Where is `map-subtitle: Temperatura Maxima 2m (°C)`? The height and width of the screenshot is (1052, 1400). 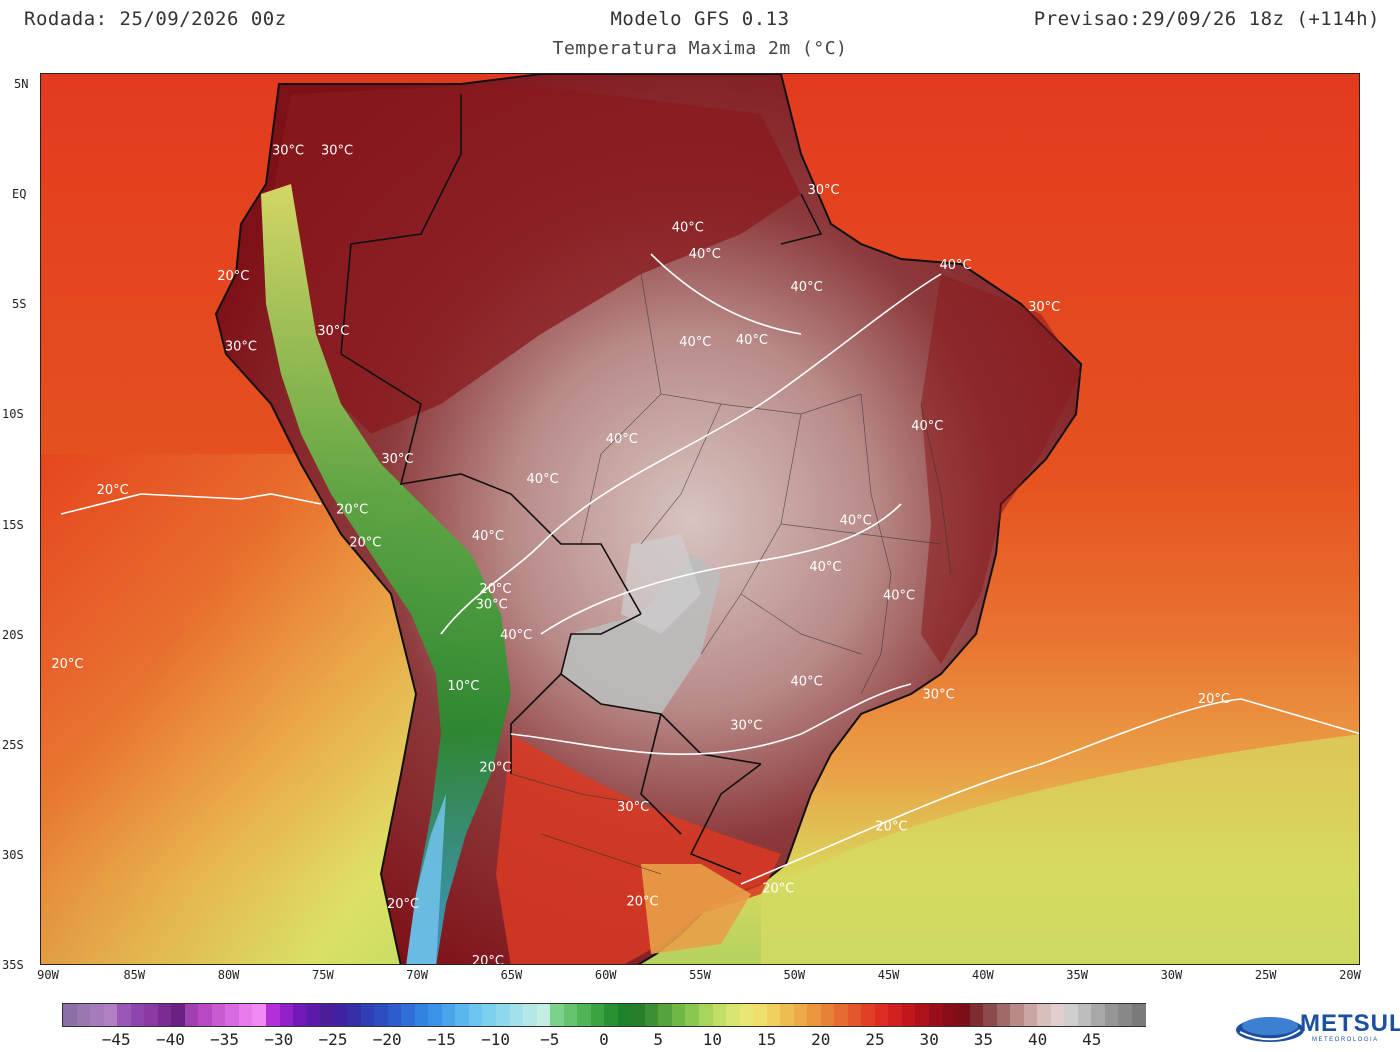 map-subtitle: Temperatura Maxima 2m (°C) is located at coordinates (700, 48).